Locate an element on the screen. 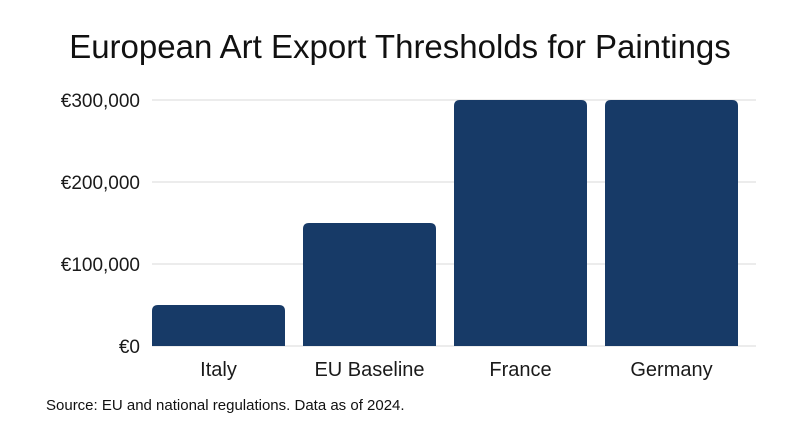 The image size is (800, 447). bar-france is located at coordinates (520, 223).